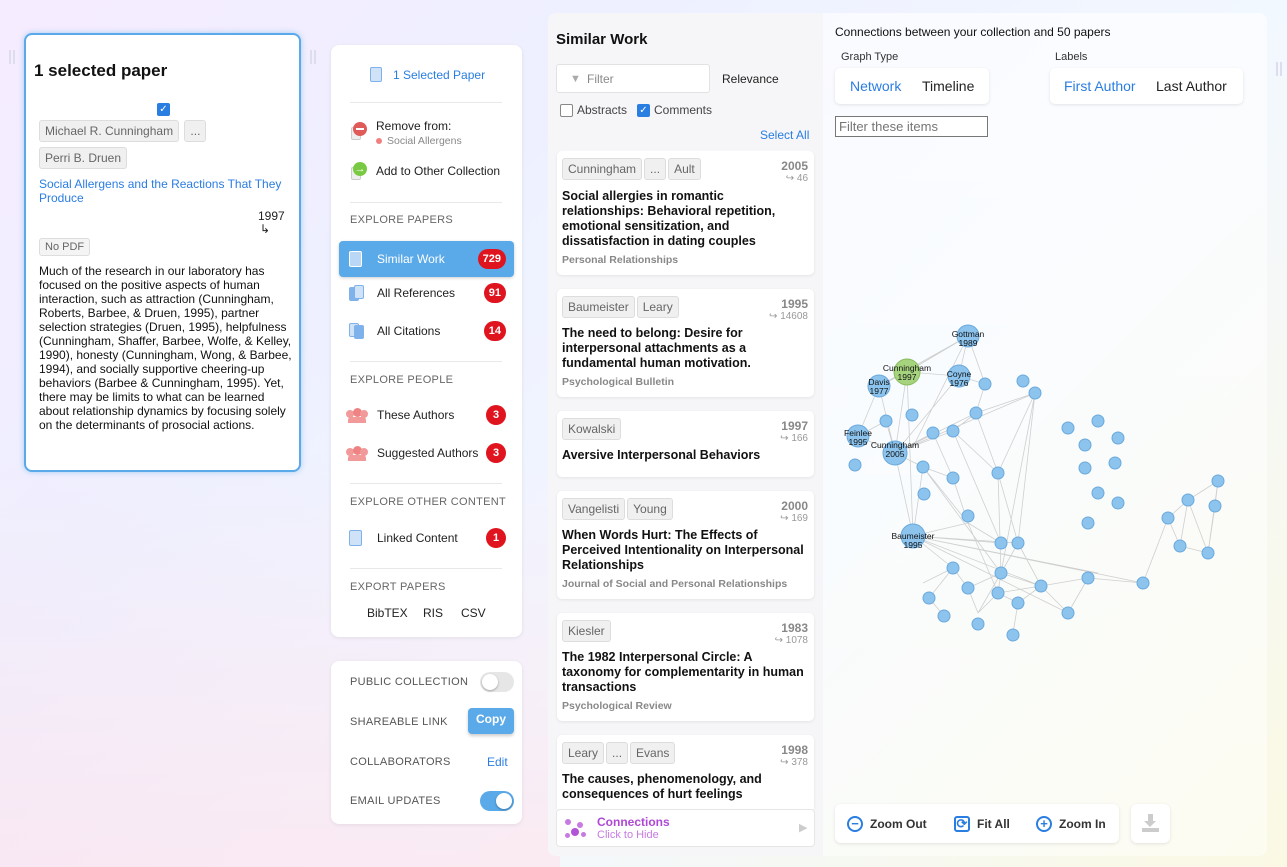 This screenshot has height=867, width=1287. What do you see at coordinates (876, 86) in the screenshot?
I see `network-tab: Network` at bounding box center [876, 86].